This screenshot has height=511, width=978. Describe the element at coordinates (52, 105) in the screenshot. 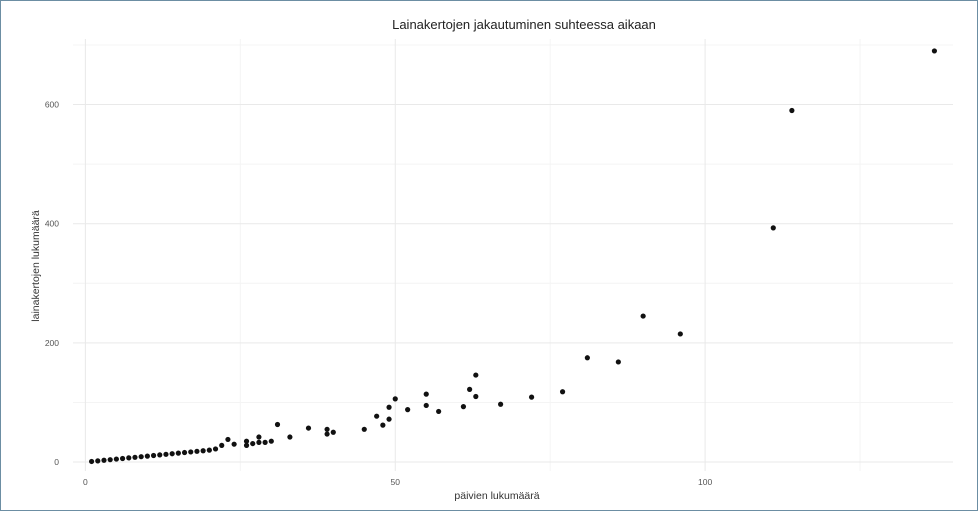

I see `y-tick-label: 600` at that location.